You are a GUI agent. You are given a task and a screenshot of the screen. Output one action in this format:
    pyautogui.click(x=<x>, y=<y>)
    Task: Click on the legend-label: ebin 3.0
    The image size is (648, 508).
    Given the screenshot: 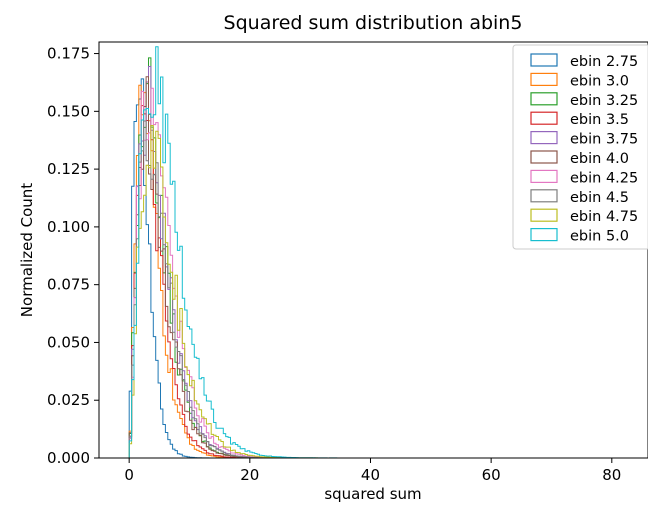 What is the action you would take?
    pyautogui.click(x=599, y=81)
    